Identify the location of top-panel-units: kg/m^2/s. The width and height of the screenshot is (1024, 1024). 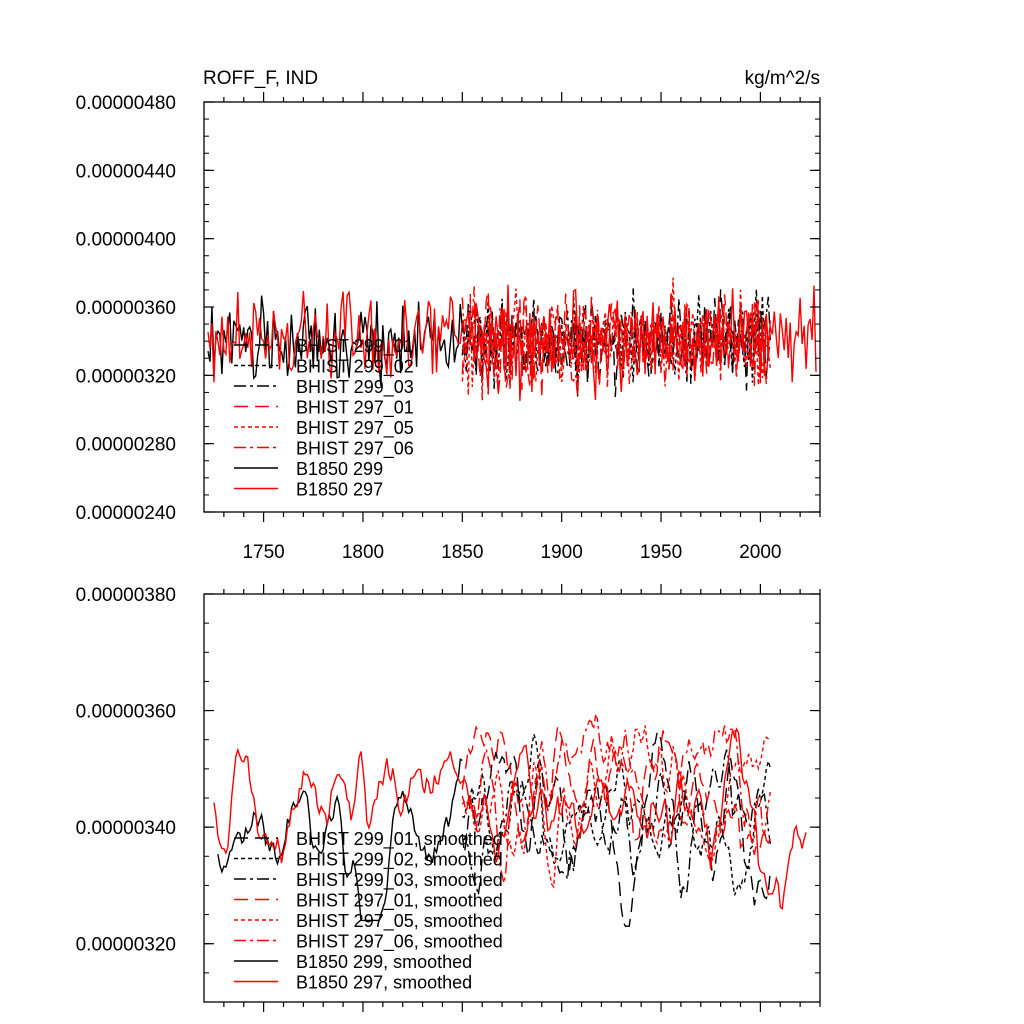
(782, 78).